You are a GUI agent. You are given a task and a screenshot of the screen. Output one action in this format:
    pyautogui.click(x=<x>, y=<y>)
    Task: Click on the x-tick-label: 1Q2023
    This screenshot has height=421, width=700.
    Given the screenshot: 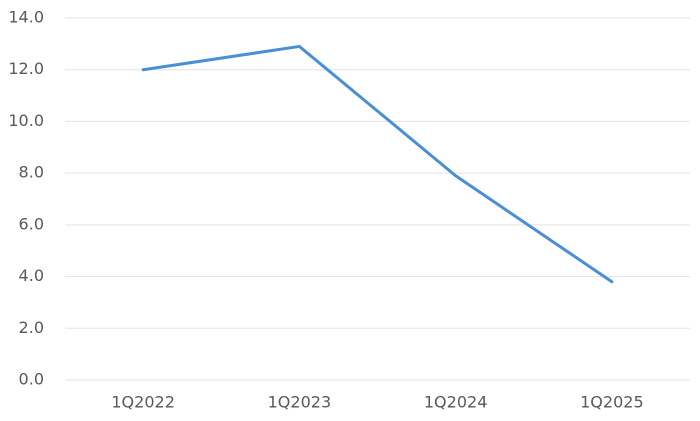 What is the action you would take?
    pyautogui.click(x=300, y=402)
    